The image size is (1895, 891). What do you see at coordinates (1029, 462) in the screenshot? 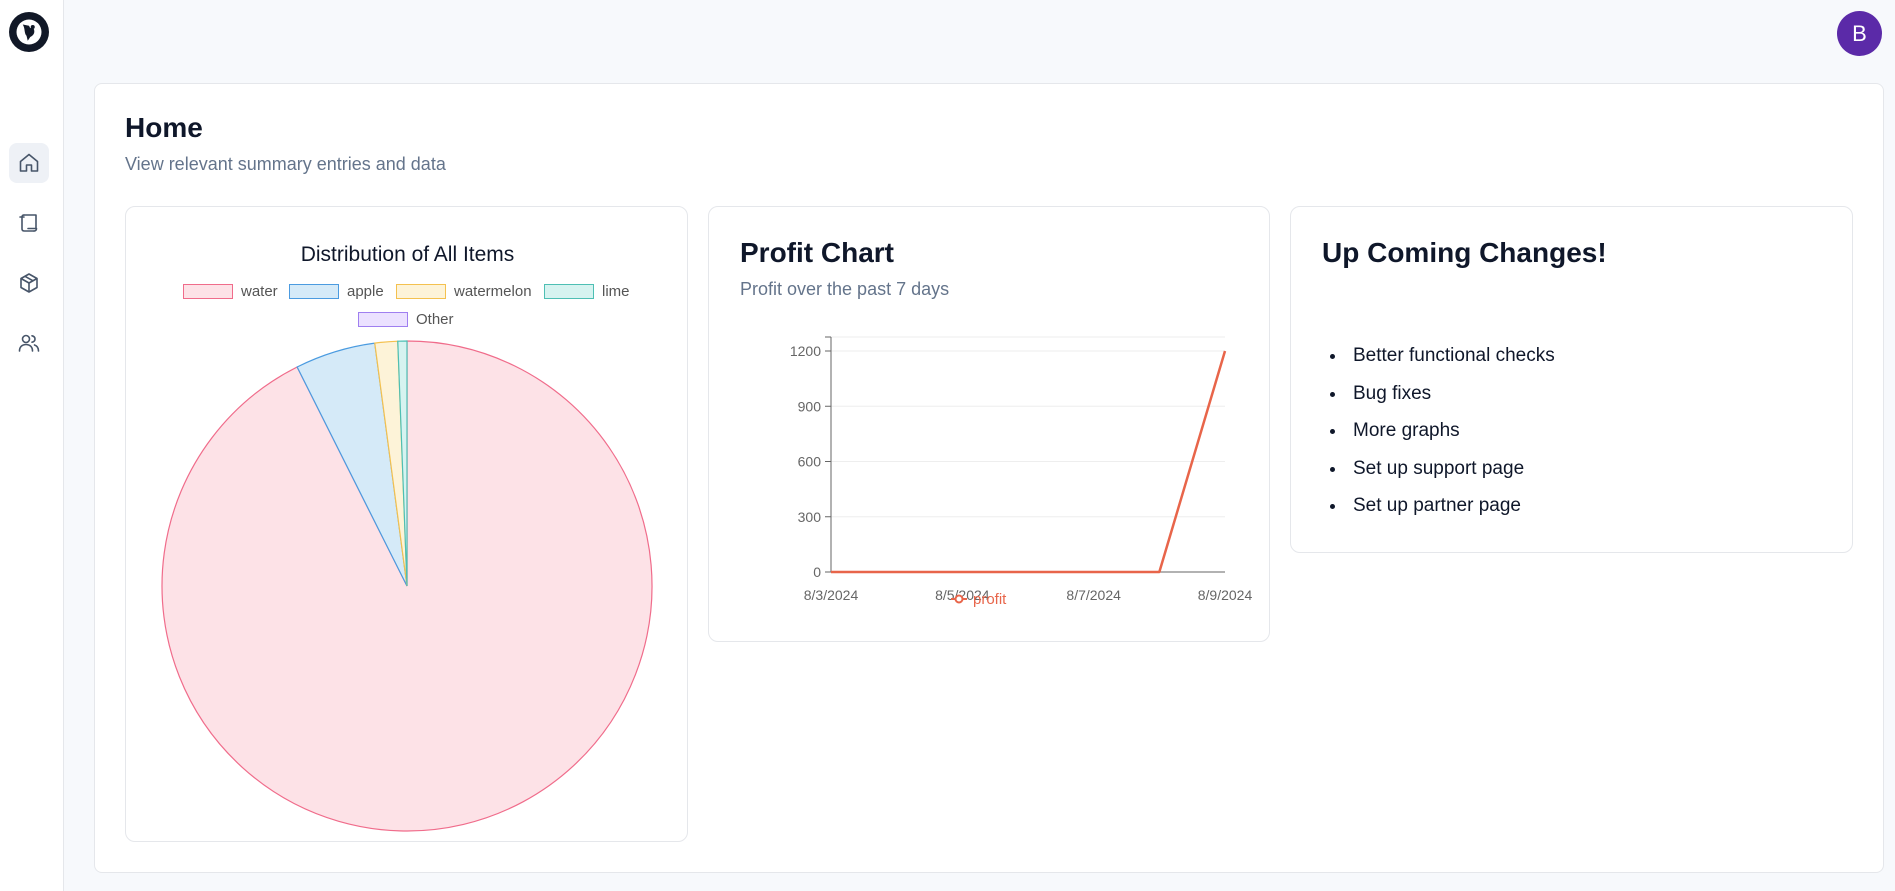
I see `series-line-profit` at bounding box center [1029, 462].